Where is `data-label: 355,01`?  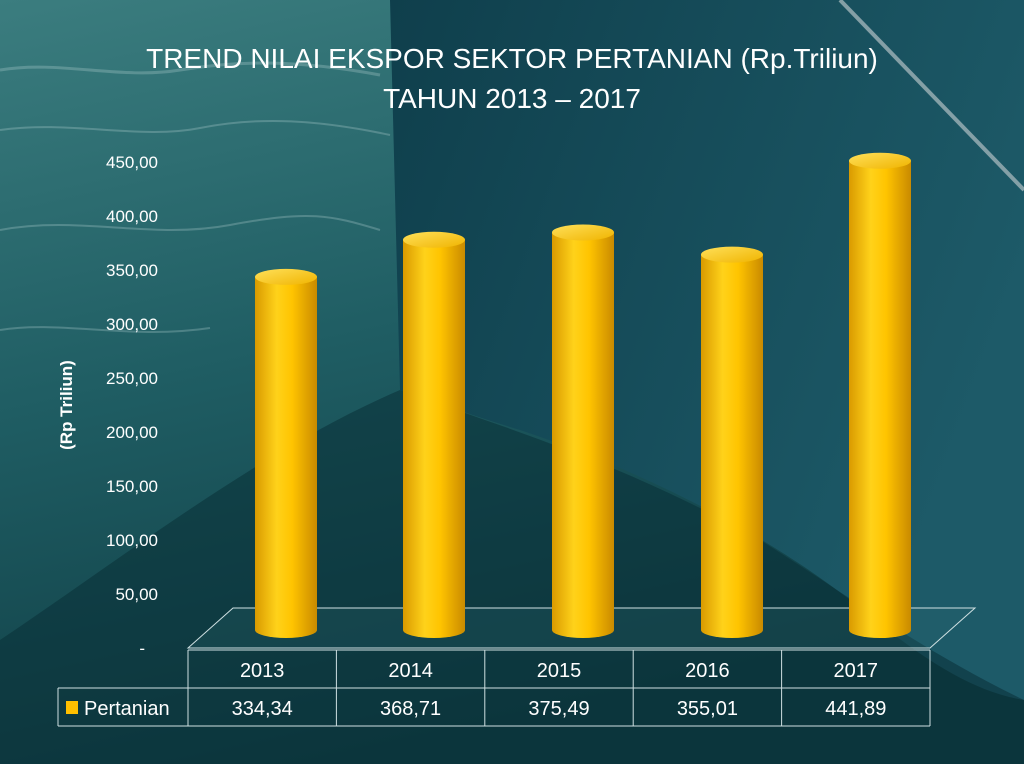
data-label: 355,01 is located at coordinates (707, 709).